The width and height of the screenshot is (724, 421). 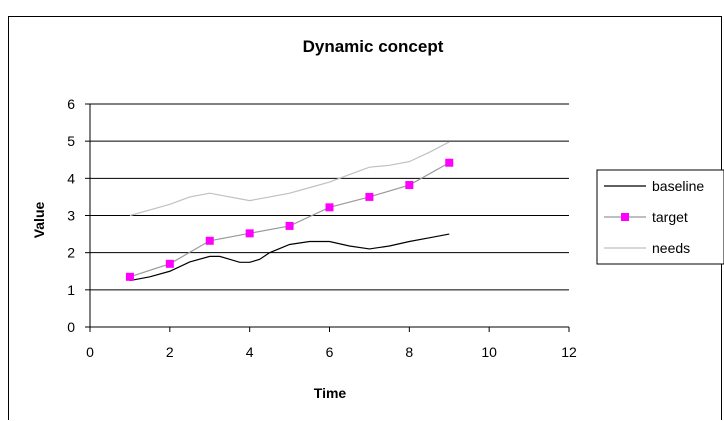 I want to click on x-tick-label: 4, so click(x=250, y=352).